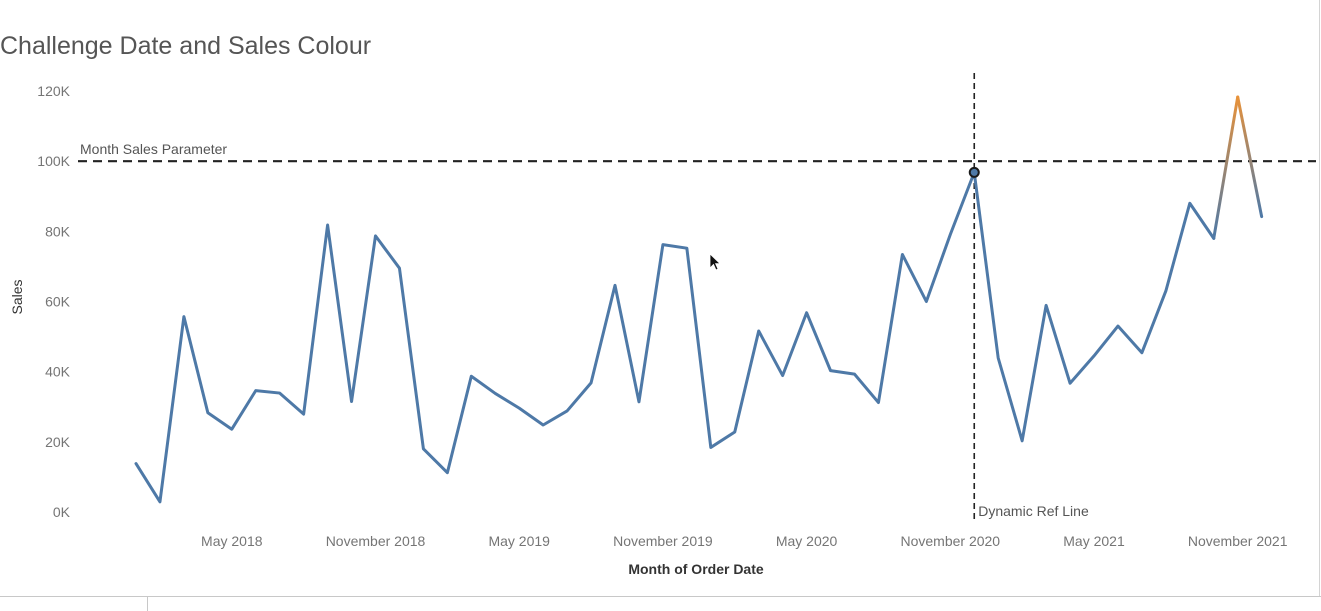 This screenshot has height=611, width=1321. What do you see at coordinates (53, 91) in the screenshot?
I see `y-tick-label: 120K` at bounding box center [53, 91].